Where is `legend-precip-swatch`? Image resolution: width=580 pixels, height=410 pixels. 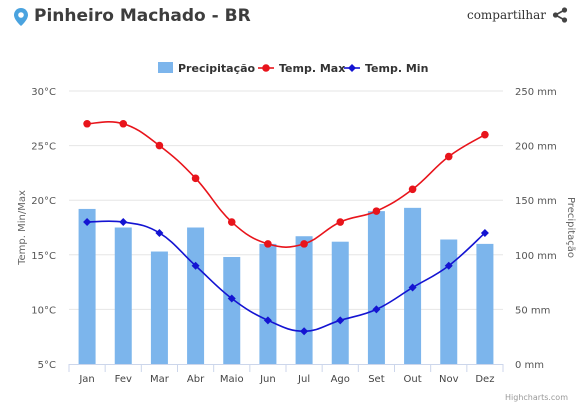
legend-precip-swatch is located at coordinates (165, 67).